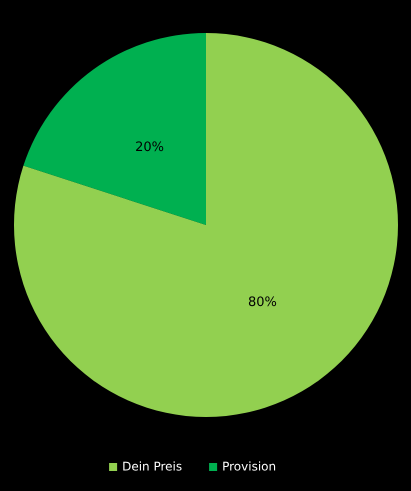  I want to click on data-label: 80%, so click(262, 302).